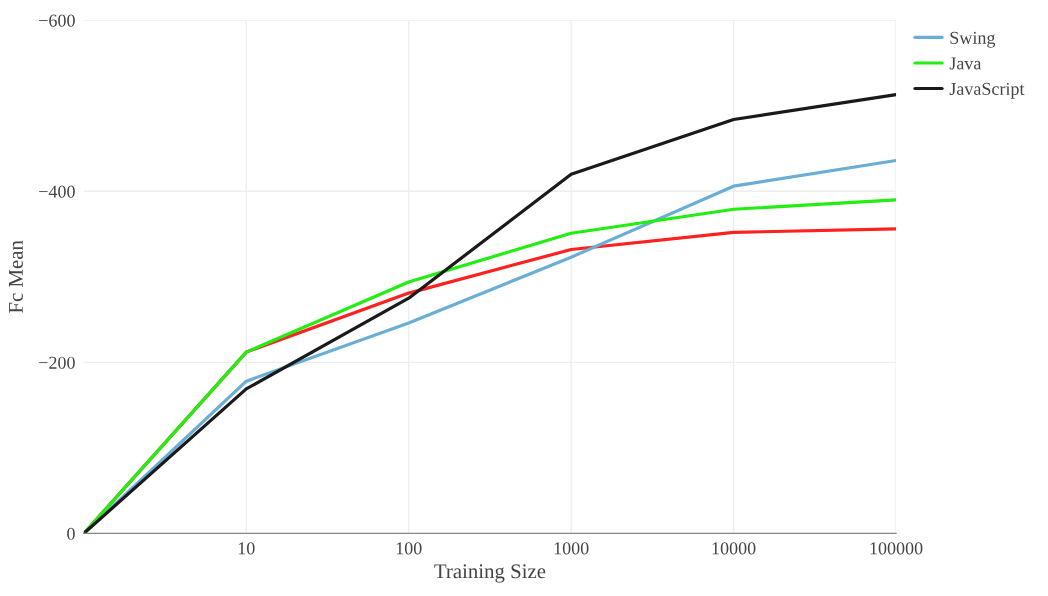 The image size is (1048, 596). I want to click on y-tick-label: −600, so click(57, 20).